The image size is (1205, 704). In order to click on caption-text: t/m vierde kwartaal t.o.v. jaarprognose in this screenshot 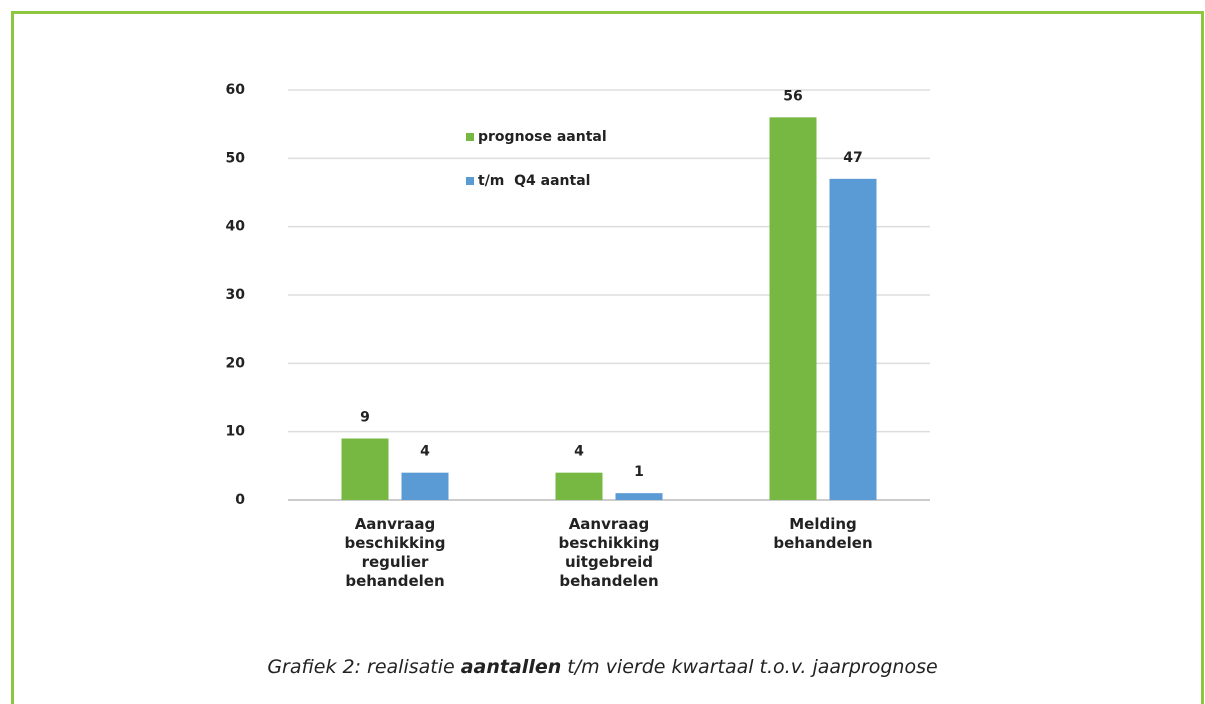, I will do `click(749, 667)`.